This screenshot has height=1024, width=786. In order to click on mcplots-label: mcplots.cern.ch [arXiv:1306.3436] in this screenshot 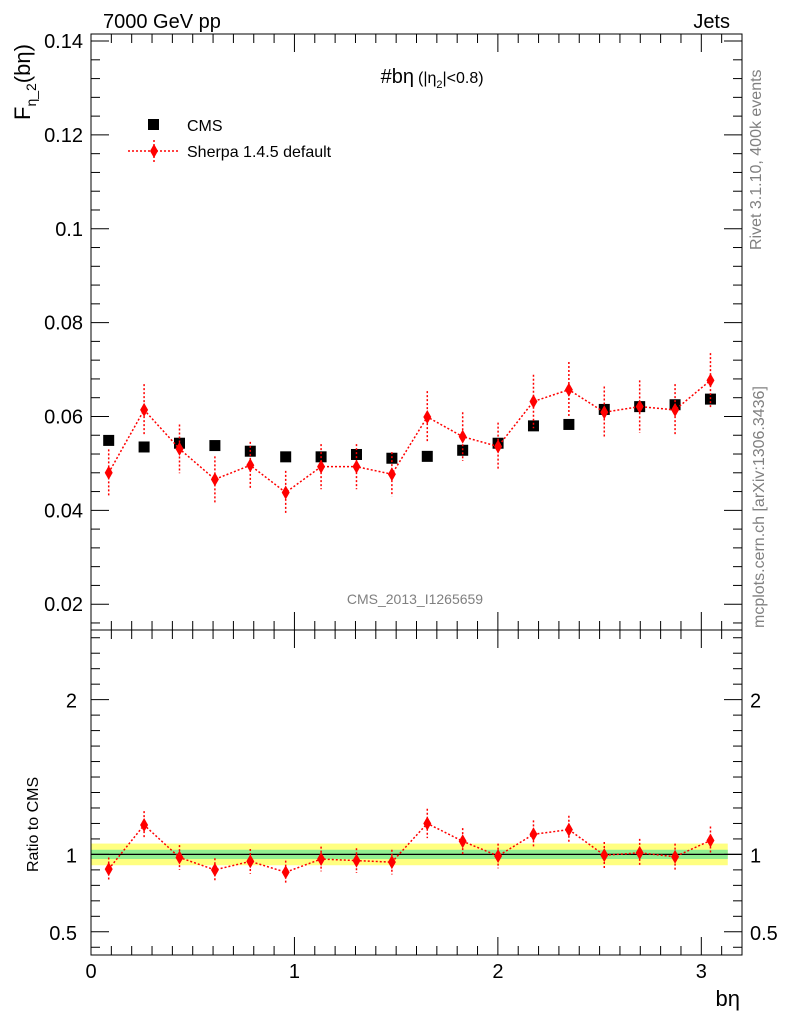, I will do `click(759, 507)`.